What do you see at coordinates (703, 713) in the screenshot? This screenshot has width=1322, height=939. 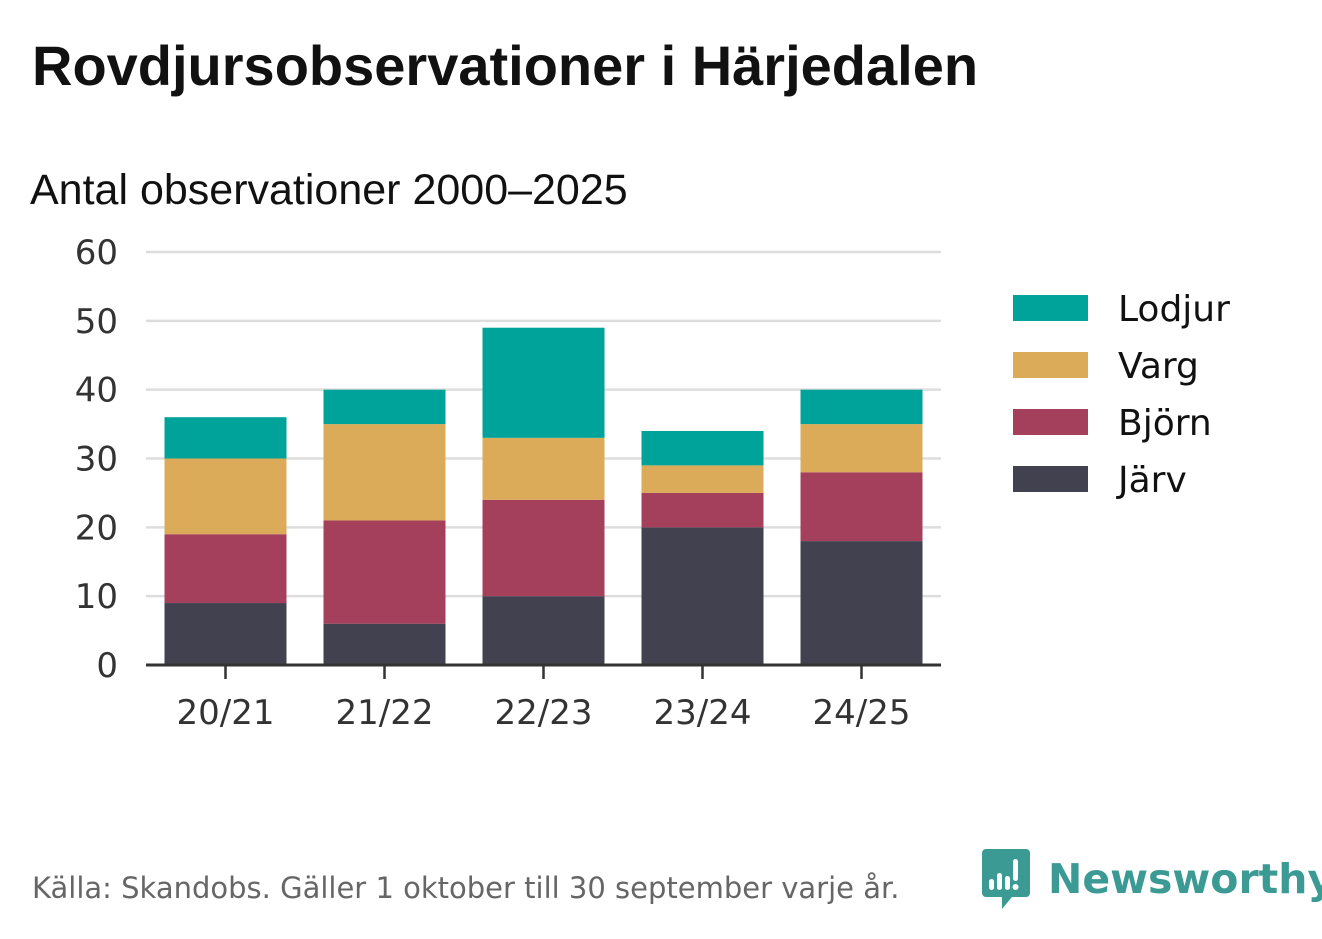 I see `x-tick-label-23-24: 23/24` at bounding box center [703, 713].